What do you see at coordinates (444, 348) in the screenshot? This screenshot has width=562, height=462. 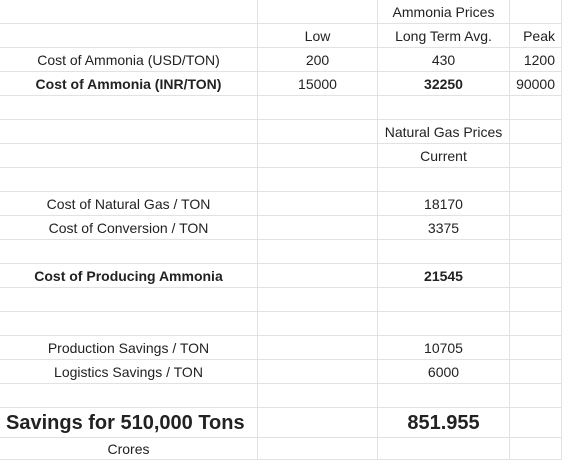 I see `production-savings-cell: 10705` at bounding box center [444, 348].